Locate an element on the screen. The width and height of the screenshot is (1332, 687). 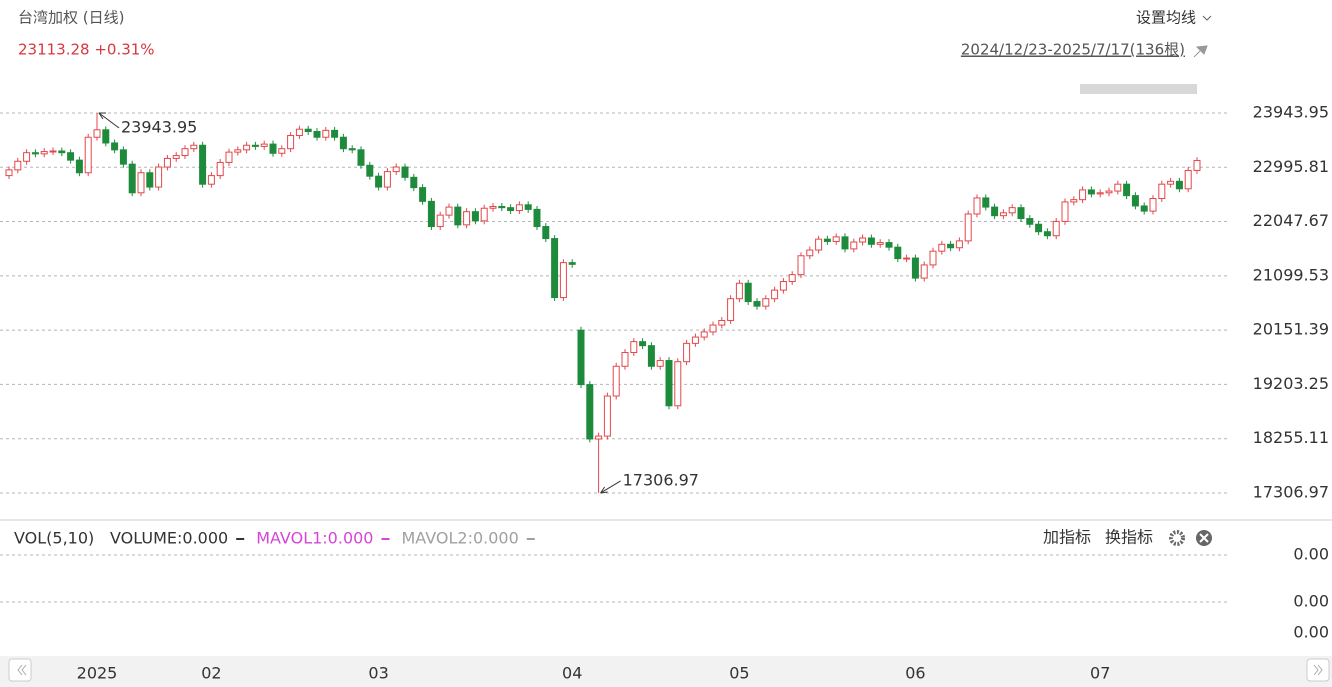
pin-icon is located at coordinates (1200, 51).